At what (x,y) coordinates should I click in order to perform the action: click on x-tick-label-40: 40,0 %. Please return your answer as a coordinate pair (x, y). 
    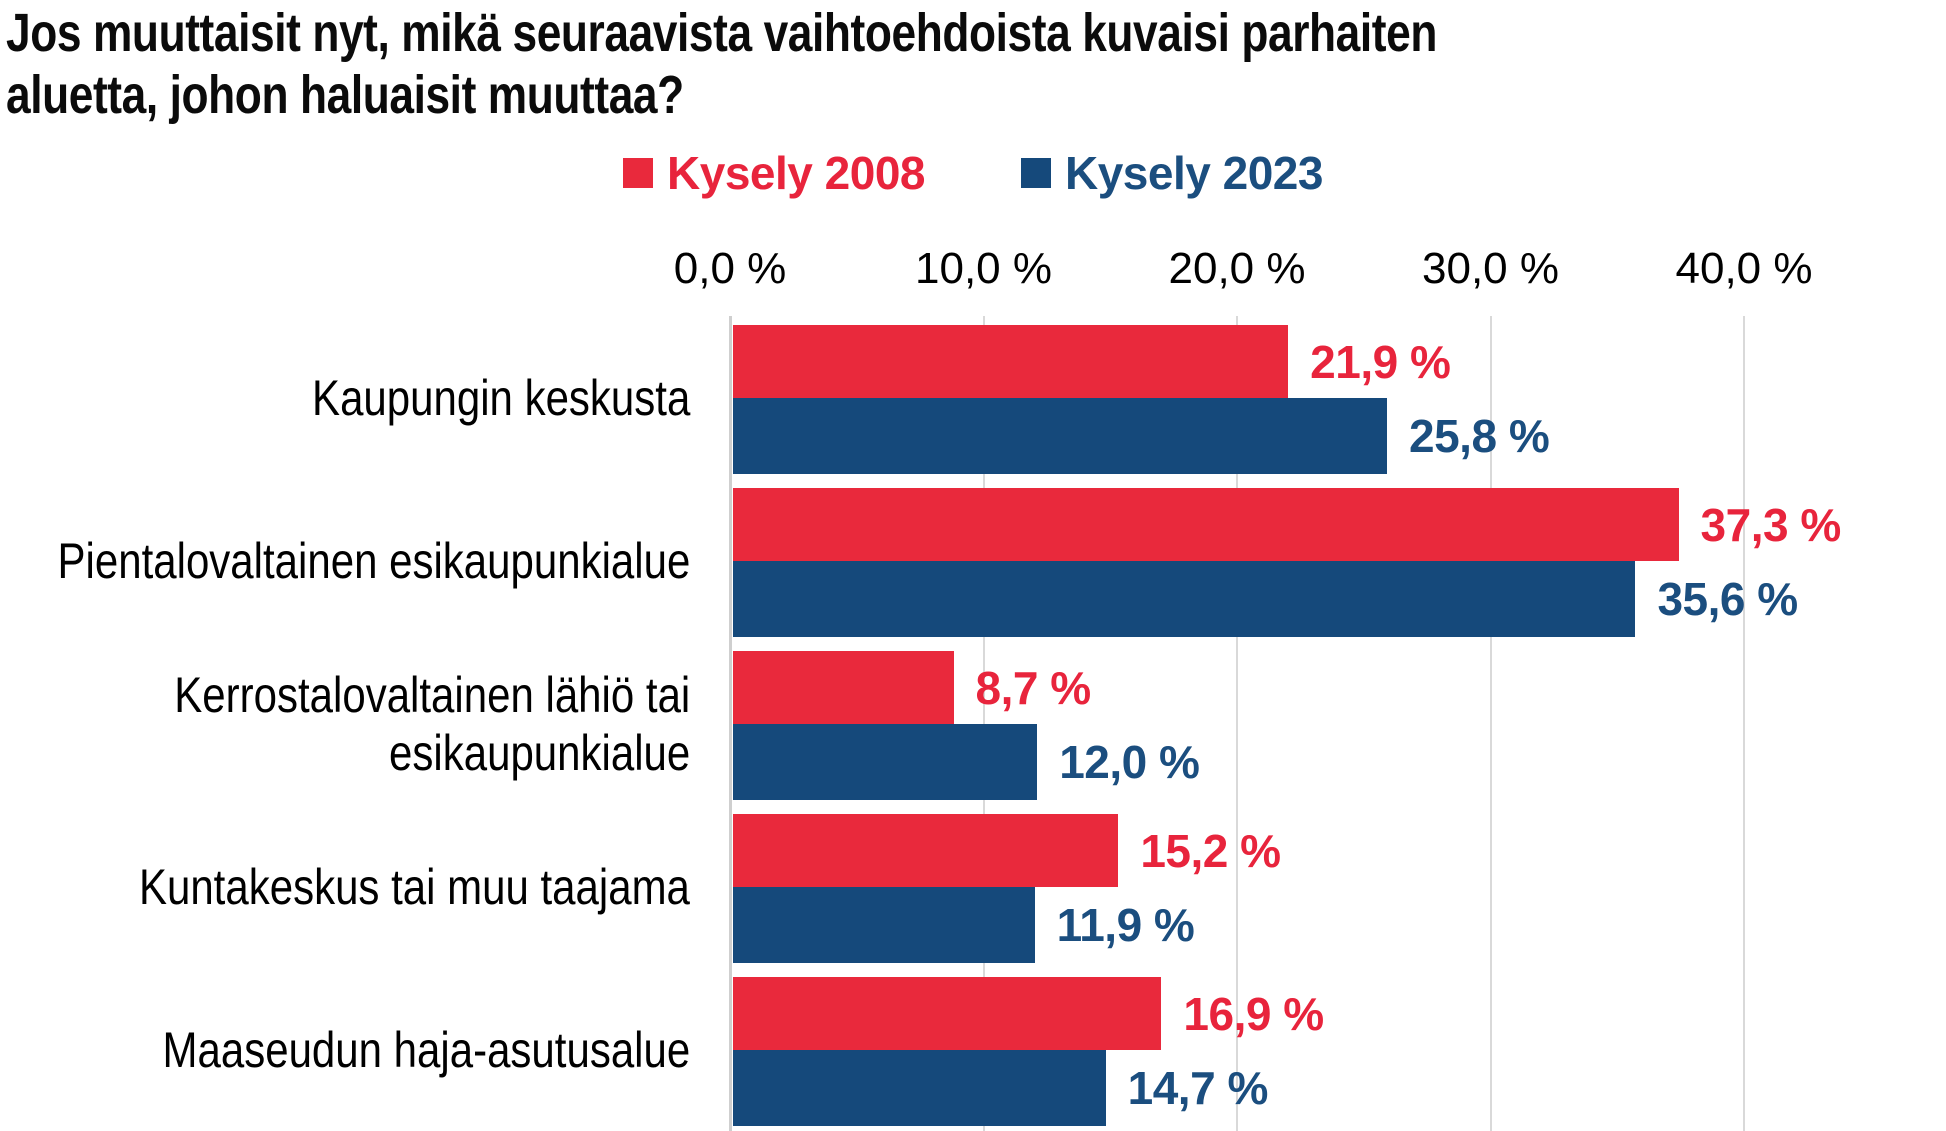
    Looking at the image, I should click on (1744, 268).